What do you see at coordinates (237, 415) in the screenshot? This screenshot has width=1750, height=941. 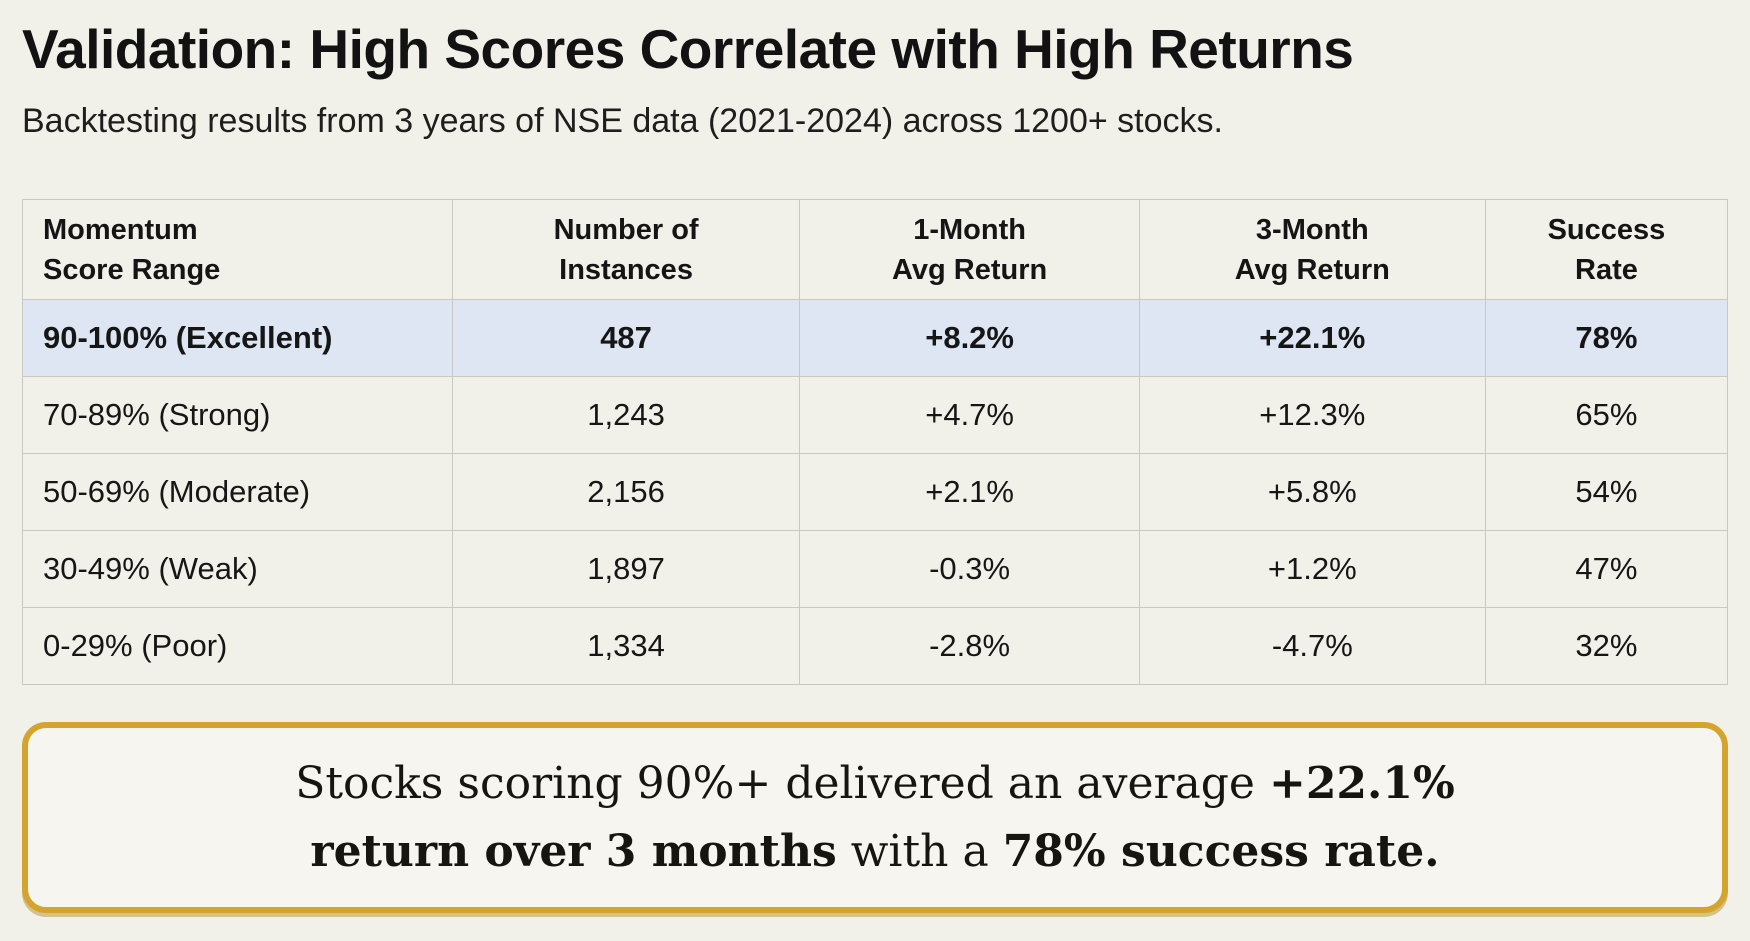 I see `cell-score-range: 70-89% (Strong)` at bounding box center [237, 415].